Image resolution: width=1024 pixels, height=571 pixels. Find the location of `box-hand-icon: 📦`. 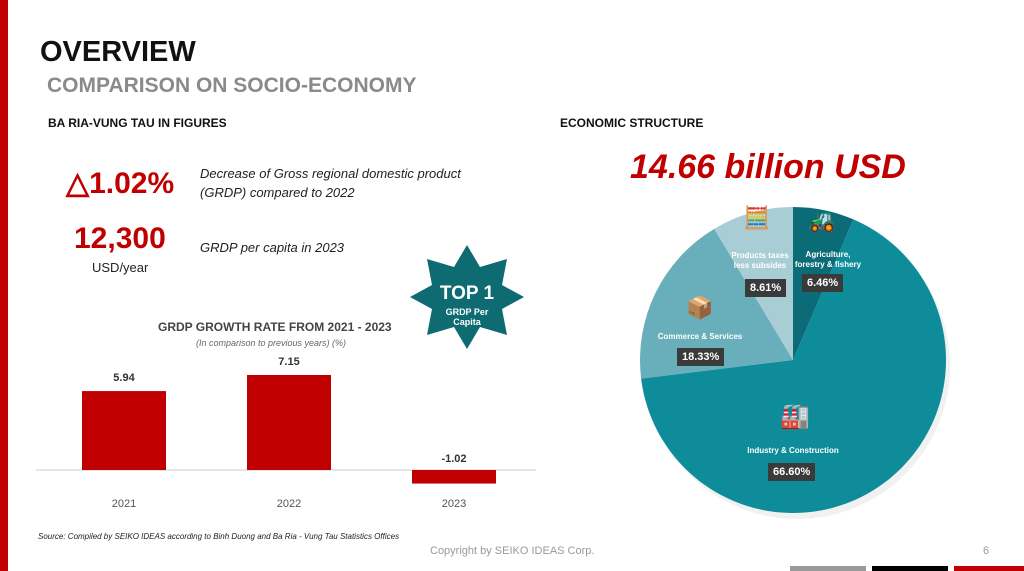

box-hand-icon: 📦 is located at coordinates (700, 307).